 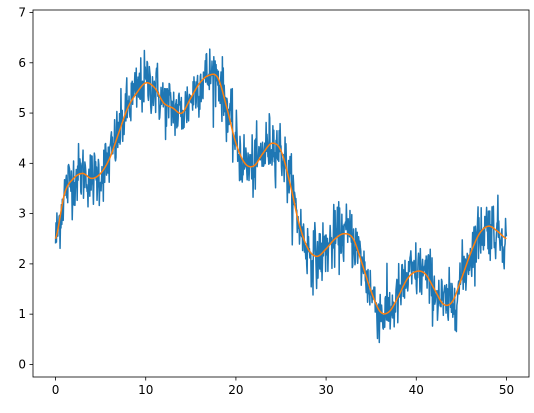 What do you see at coordinates (22, 13) in the screenshot?
I see `y-tick-label: 7` at bounding box center [22, 13].